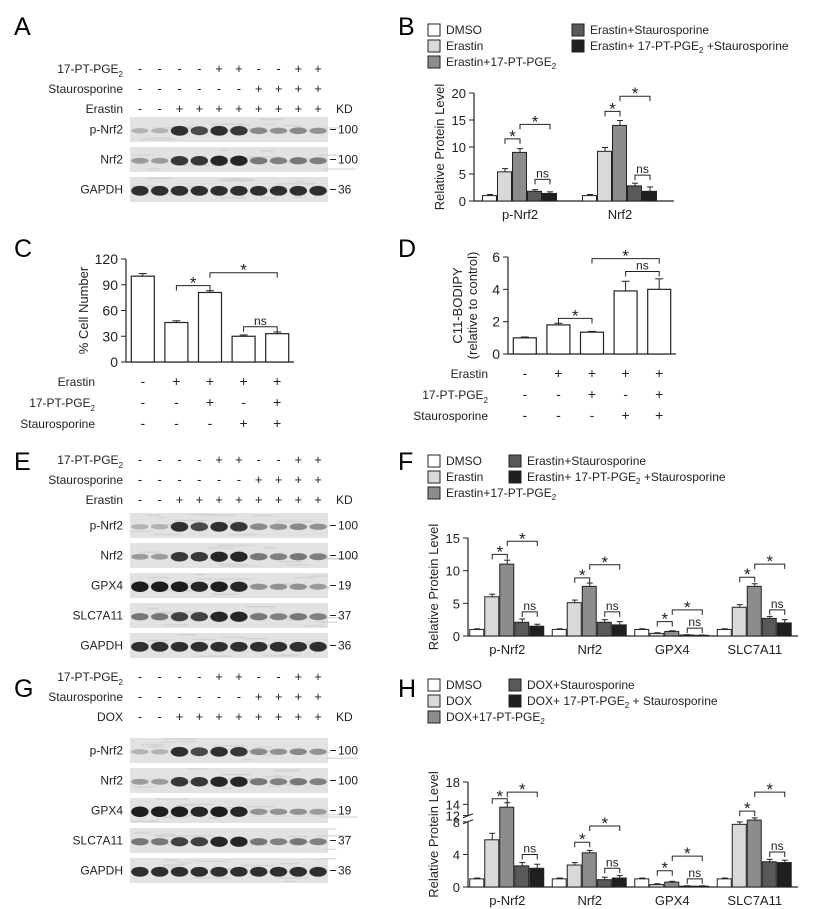  What do you see at coordinates (777, 854) in the screenshot?
I see `significance-ns-bracket` at bounding box center [777, 854].